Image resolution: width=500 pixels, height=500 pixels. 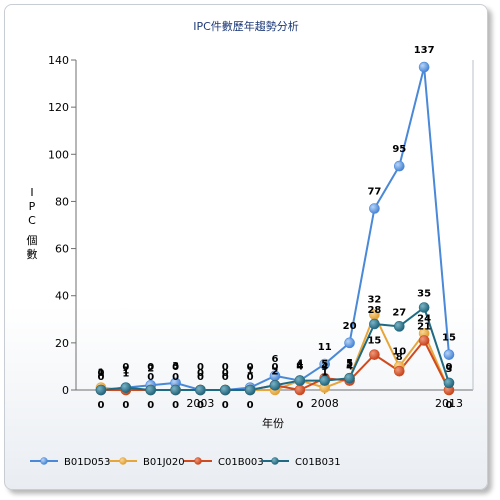 I want to click on data-label: 10, so click(x=399, y=351).